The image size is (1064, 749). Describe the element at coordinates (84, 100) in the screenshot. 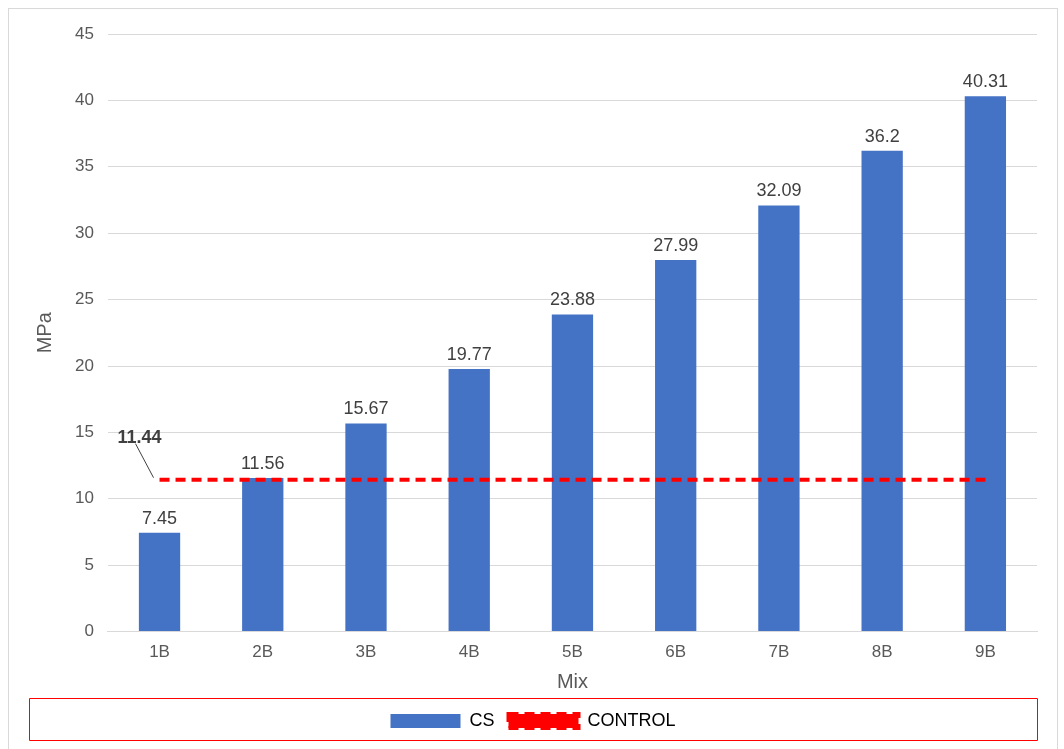

I see `y-tick-label: 40` at that location.